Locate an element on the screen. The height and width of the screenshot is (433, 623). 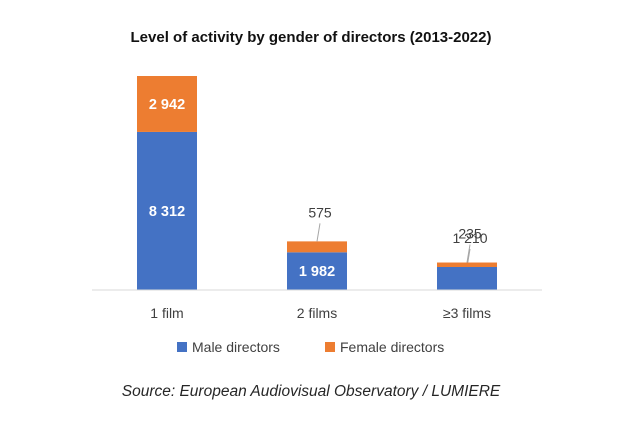
x-tick-label-3: ≥3 films is located at coordinates (467, 313).